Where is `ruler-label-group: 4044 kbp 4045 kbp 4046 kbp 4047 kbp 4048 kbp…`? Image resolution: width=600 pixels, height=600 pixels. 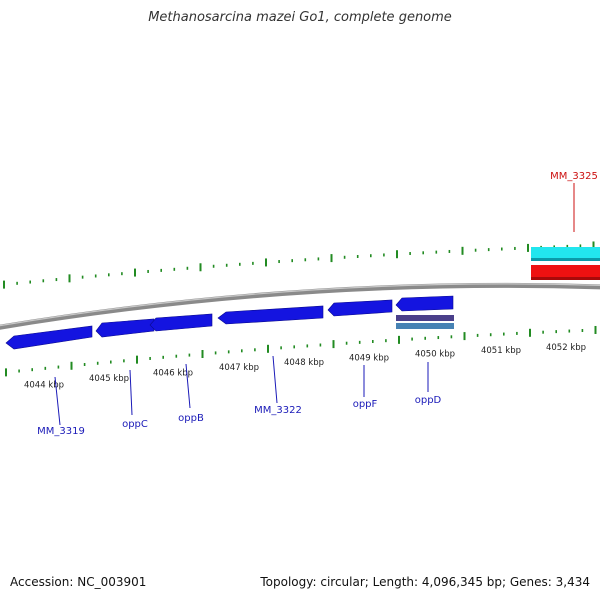 ruler-label-group: 4044 kbp 4045 kbp 4046 kbp 4047 kbp 4048 kbp… is located at coordinates (305, 366).